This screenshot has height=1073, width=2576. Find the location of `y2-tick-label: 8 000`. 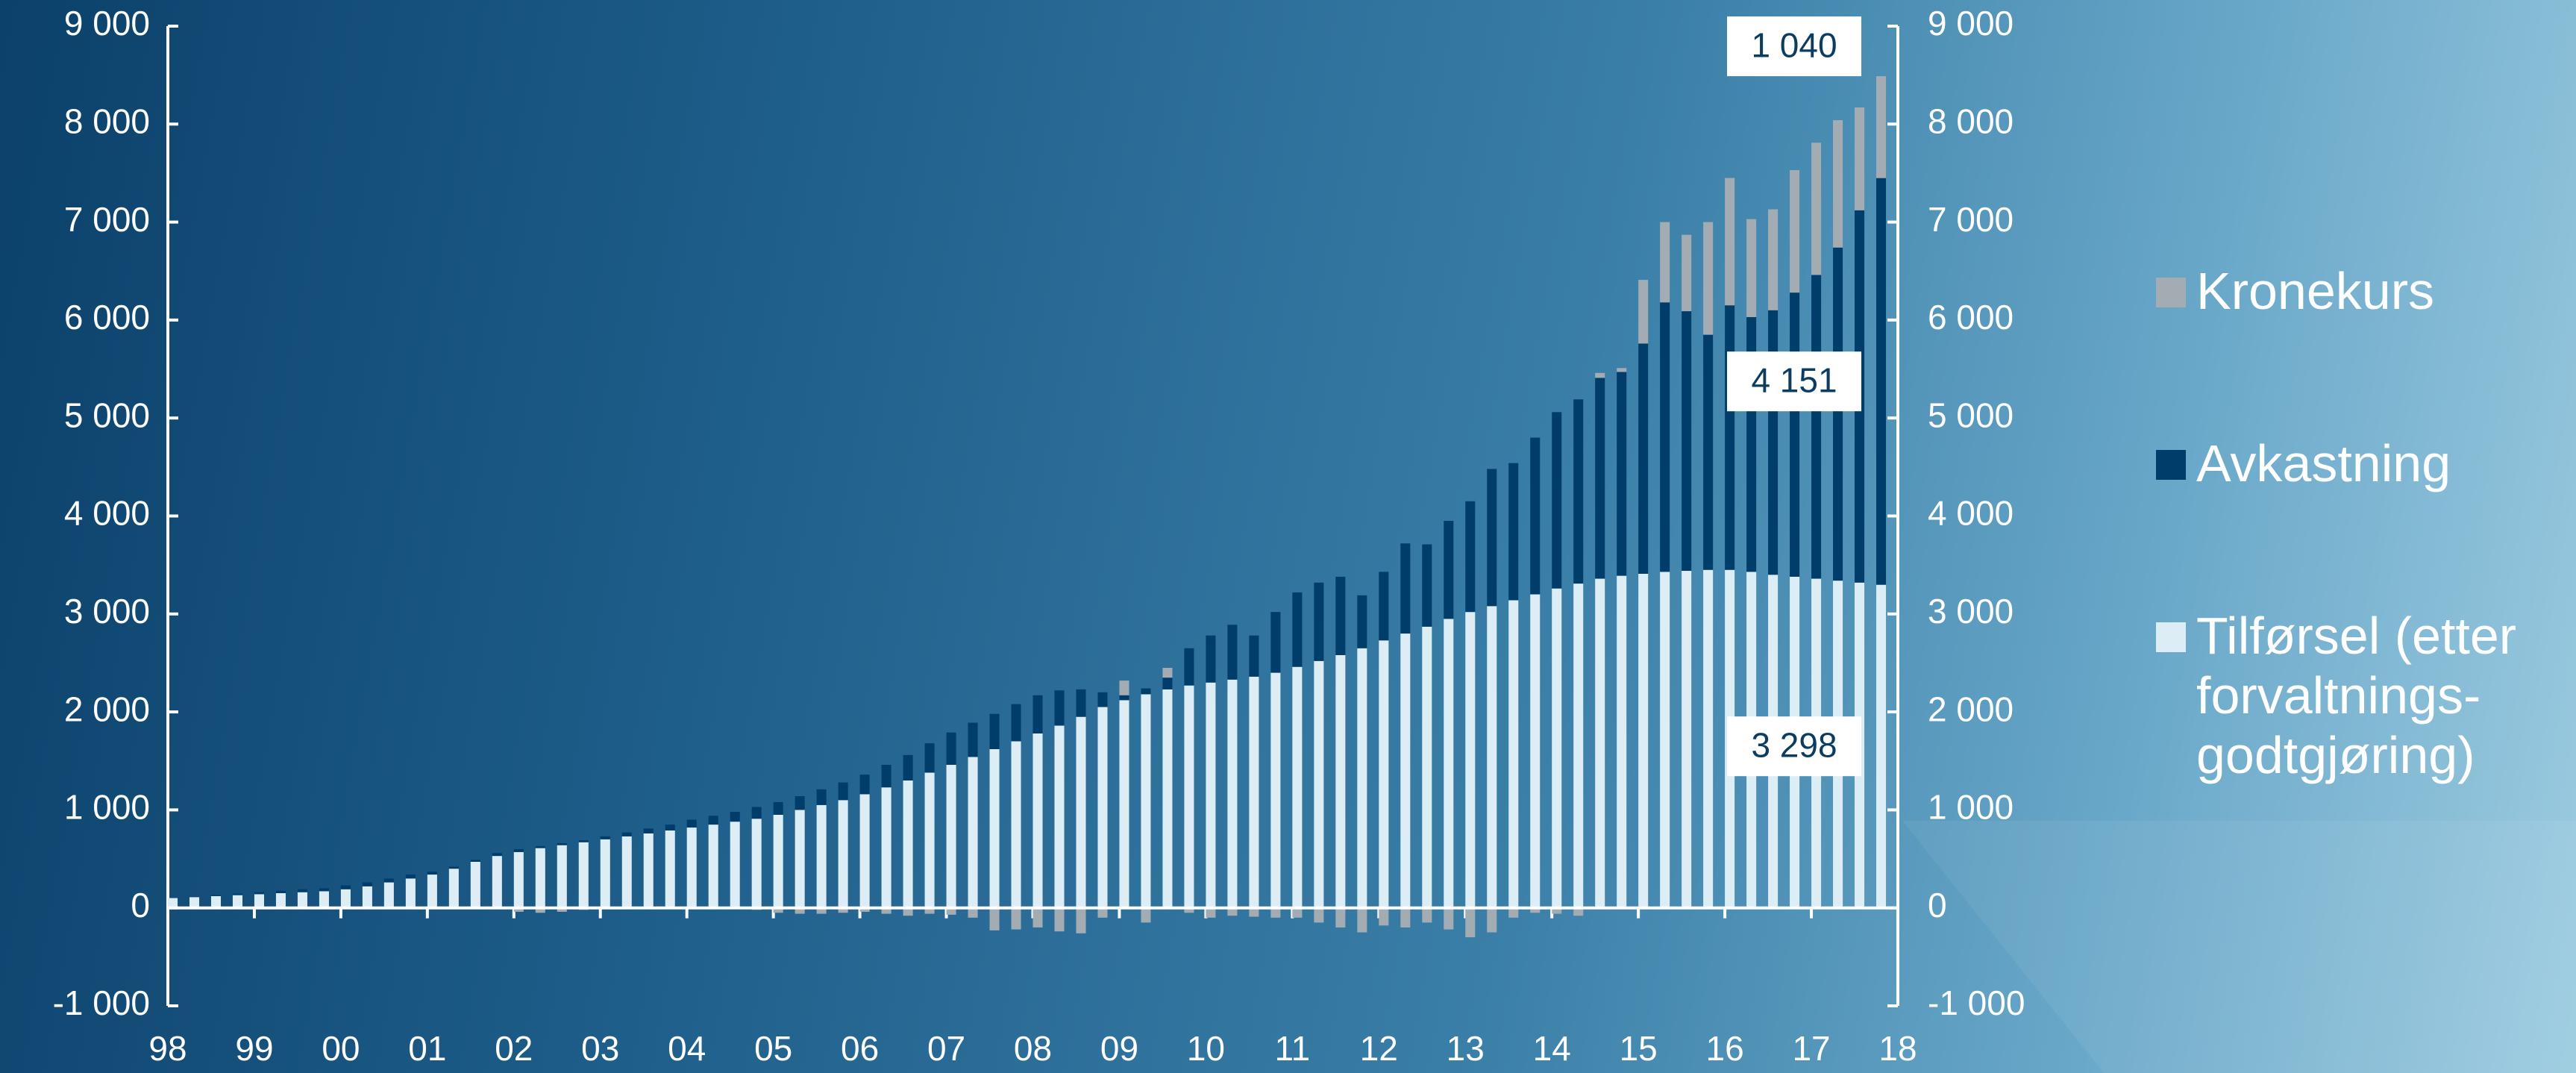

y2-tick-label: 8 000 is located at coordinates (1971, 120).